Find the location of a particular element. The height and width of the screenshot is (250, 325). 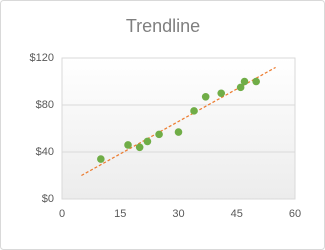

chart-title: Trendline is located at coordinates (163, 26).